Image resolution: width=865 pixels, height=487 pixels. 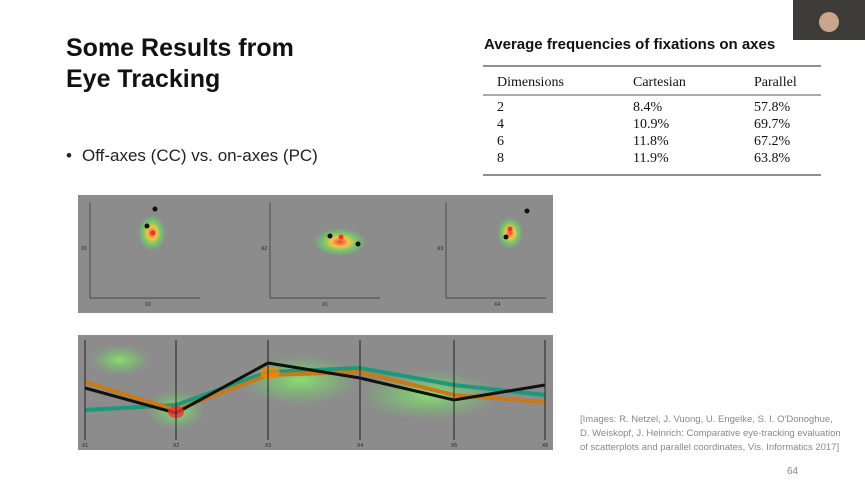 What do you see at coordinates (454, 446) in the screenshot?
I see `axis-label: X5` at bounding box center [454, 446].